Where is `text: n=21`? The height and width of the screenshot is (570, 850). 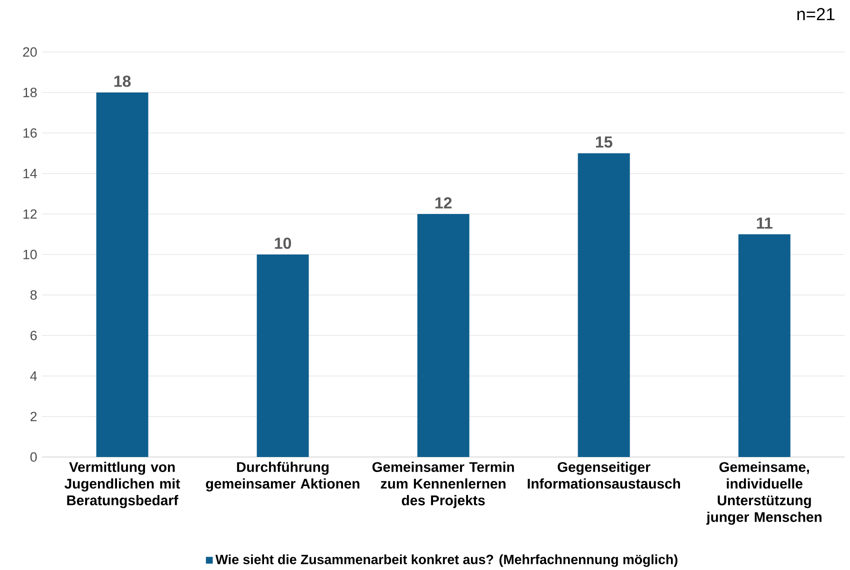 text: n=21 is located at coordinates (815, 14).